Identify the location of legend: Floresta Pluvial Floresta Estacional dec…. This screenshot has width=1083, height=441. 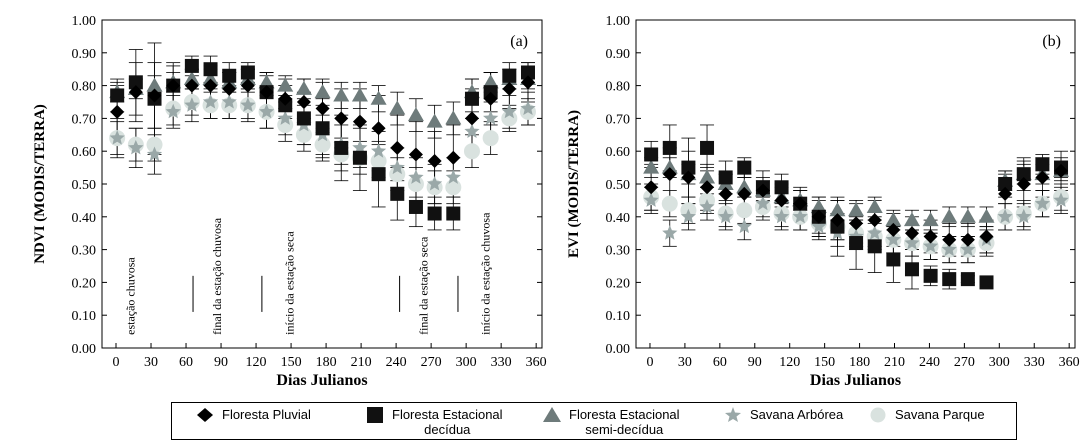
(594, 421).